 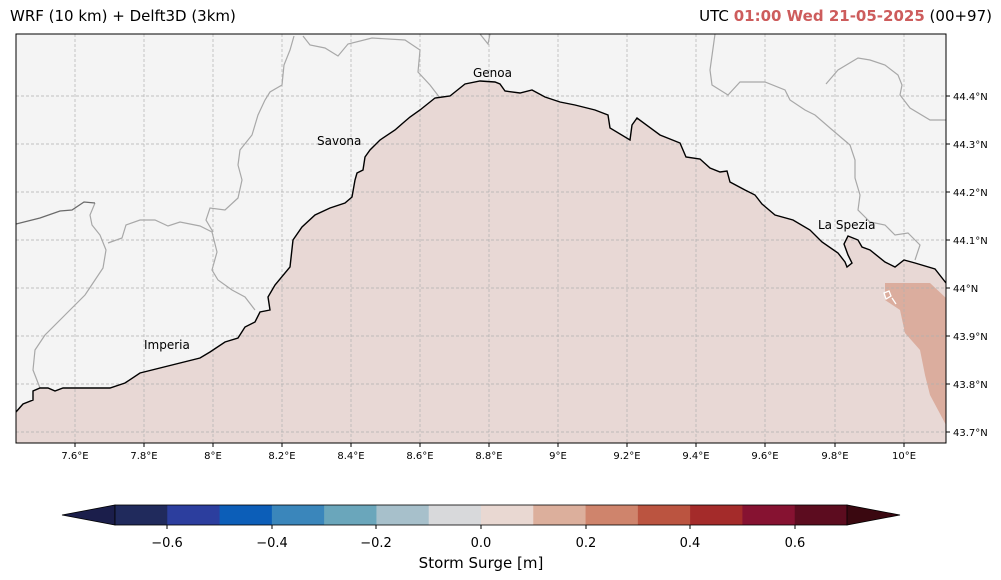 I want to click on forecast-time: UTC 01:00 Wed 21-05-2025 (00+97), so click(x=845, y=16).